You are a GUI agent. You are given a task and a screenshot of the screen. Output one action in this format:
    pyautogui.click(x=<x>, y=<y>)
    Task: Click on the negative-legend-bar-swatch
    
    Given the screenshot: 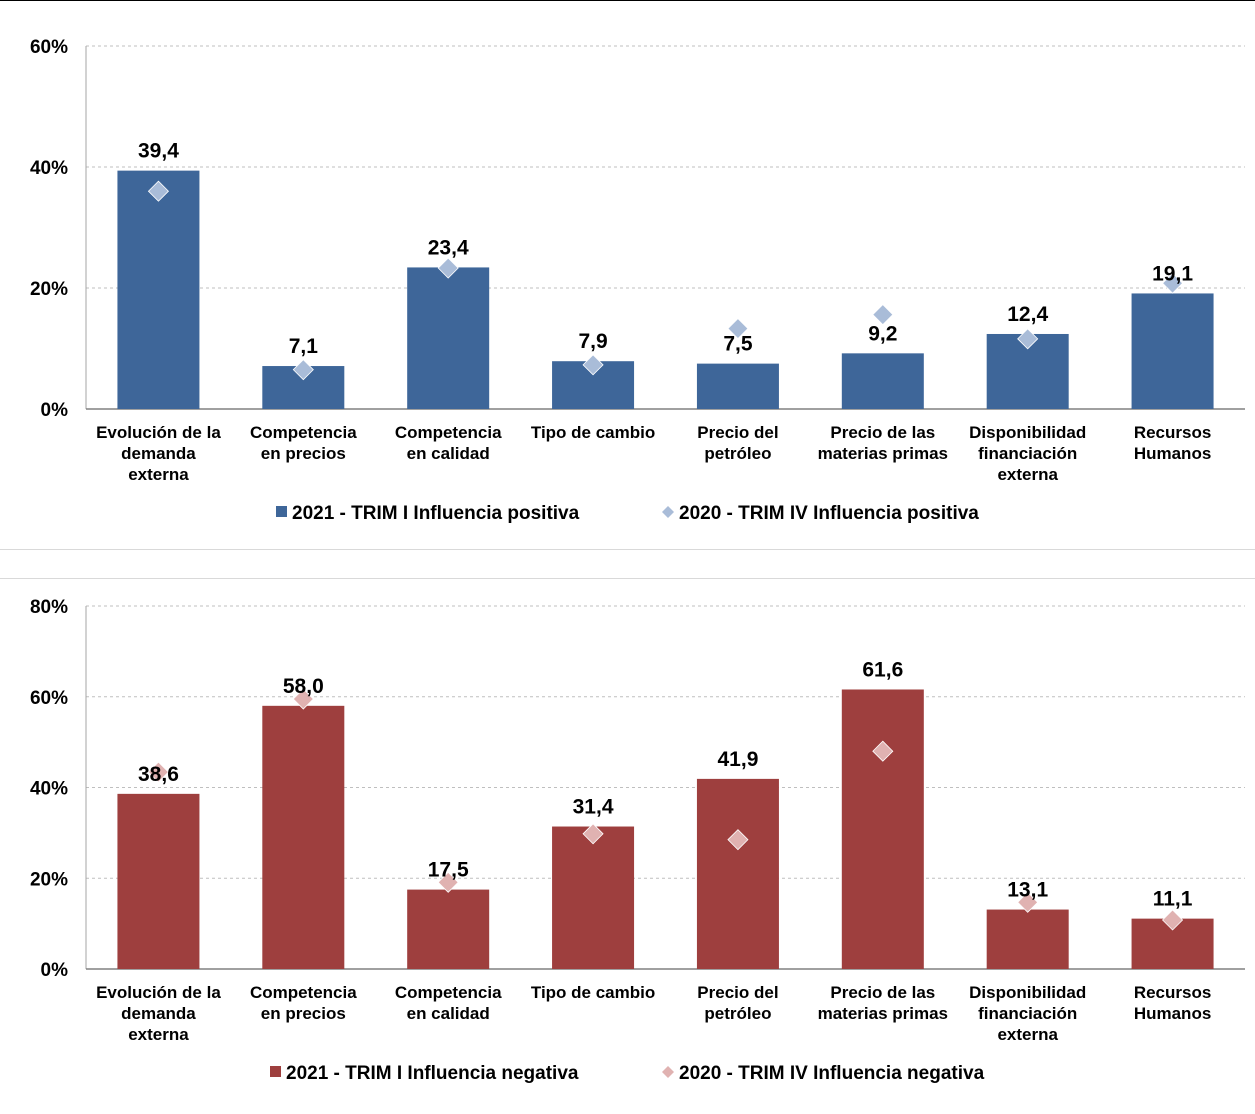 What is the action you would take?
    pyautogui.click(x=275, y=1071)
    